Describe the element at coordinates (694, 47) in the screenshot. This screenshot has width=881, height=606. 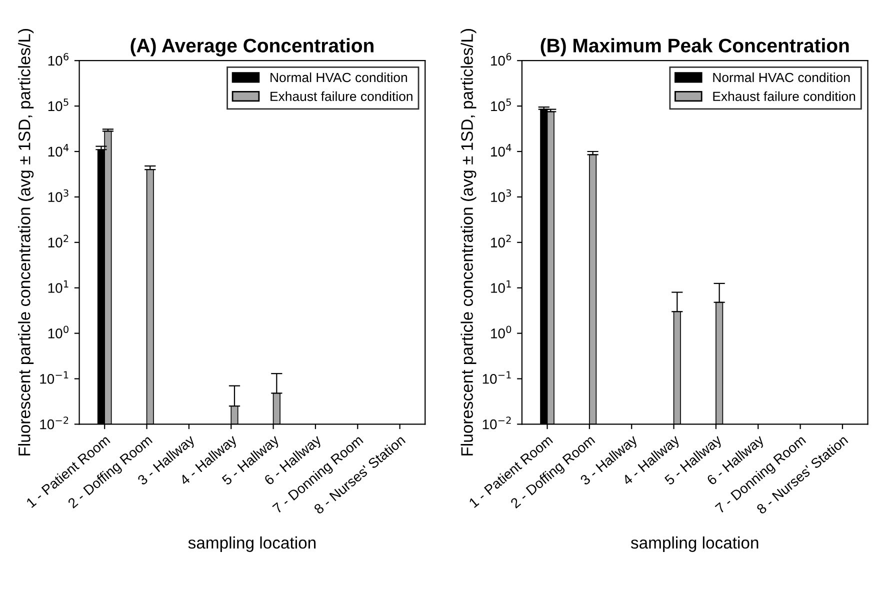
I see `chart-title: (B) Maximum Peak Concentration` at that location.